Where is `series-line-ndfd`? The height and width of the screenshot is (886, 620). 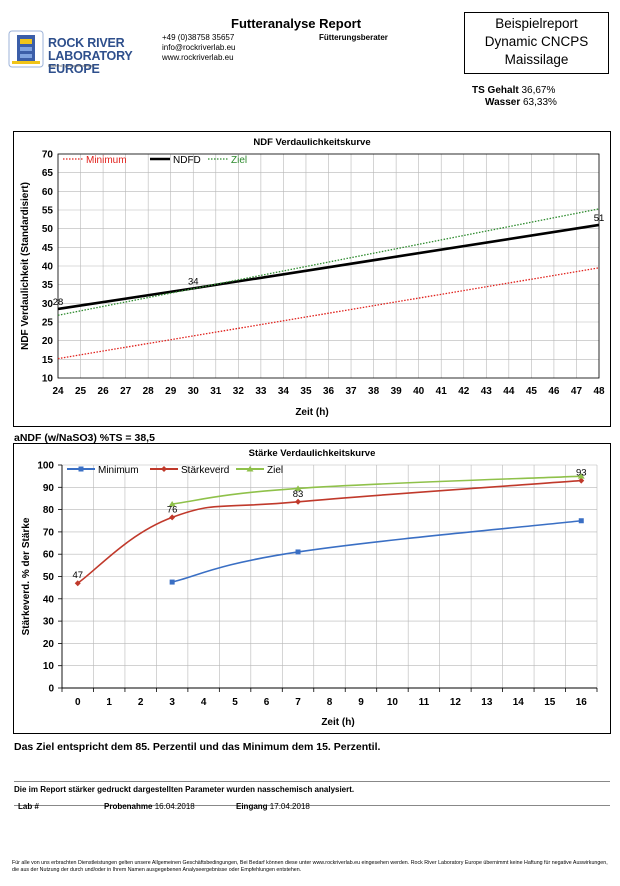 series-line-ndfd is located at coordinates (328, 267).